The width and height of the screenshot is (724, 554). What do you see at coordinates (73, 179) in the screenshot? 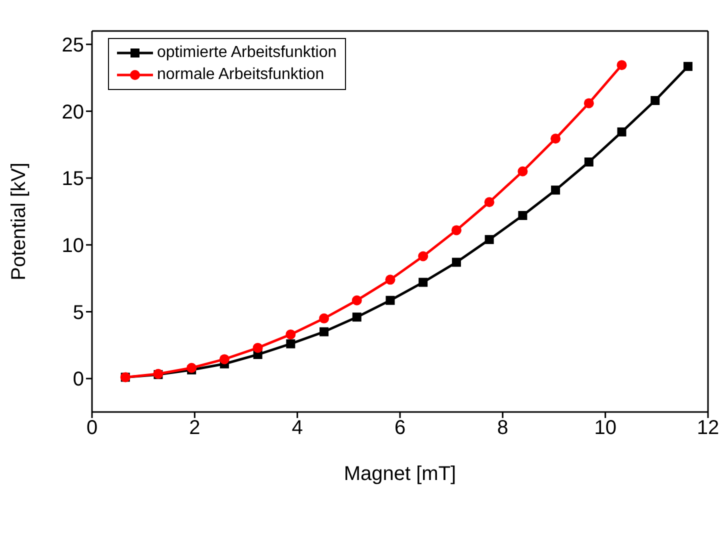
I see `y-tick-label: 15` at bounding box center [73, 179].